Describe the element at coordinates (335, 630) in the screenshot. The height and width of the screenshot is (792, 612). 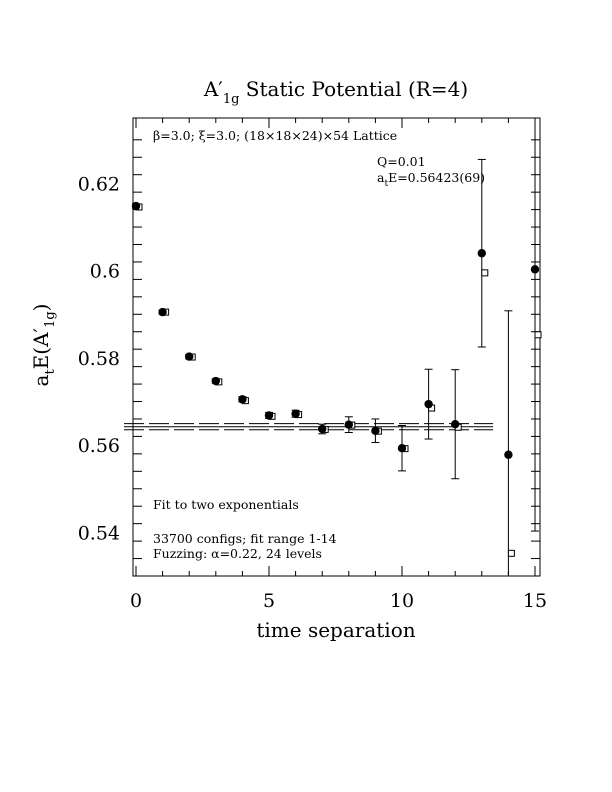
I see `x-axis-label: time separation` at that location.